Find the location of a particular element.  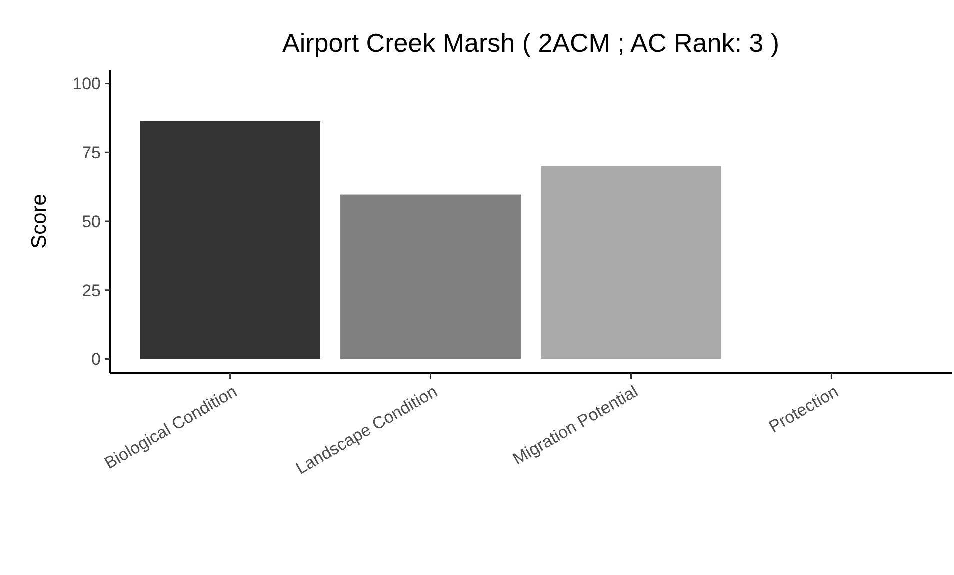

chart-title: Airport Creek Marsh ( 2ACM ; AC Rank: 3 ) is located at coordinates (531, 43).